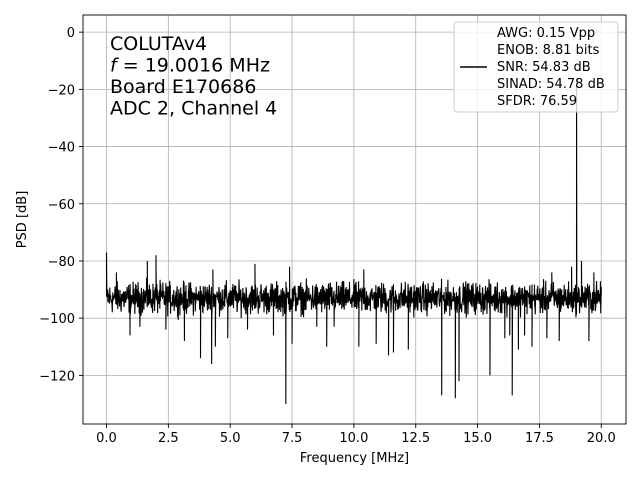 This screenshot has width=640, height=480. Describe the element at coordinates (601, 438) in the screenshot. I see `x-tick-label: 20.0` at that location.